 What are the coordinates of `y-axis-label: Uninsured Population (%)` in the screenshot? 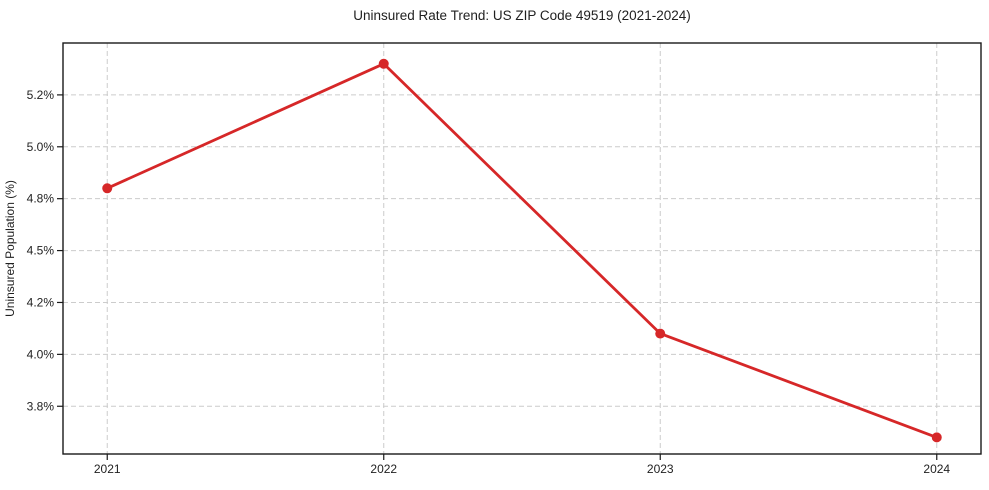 It's located at (10, 248).